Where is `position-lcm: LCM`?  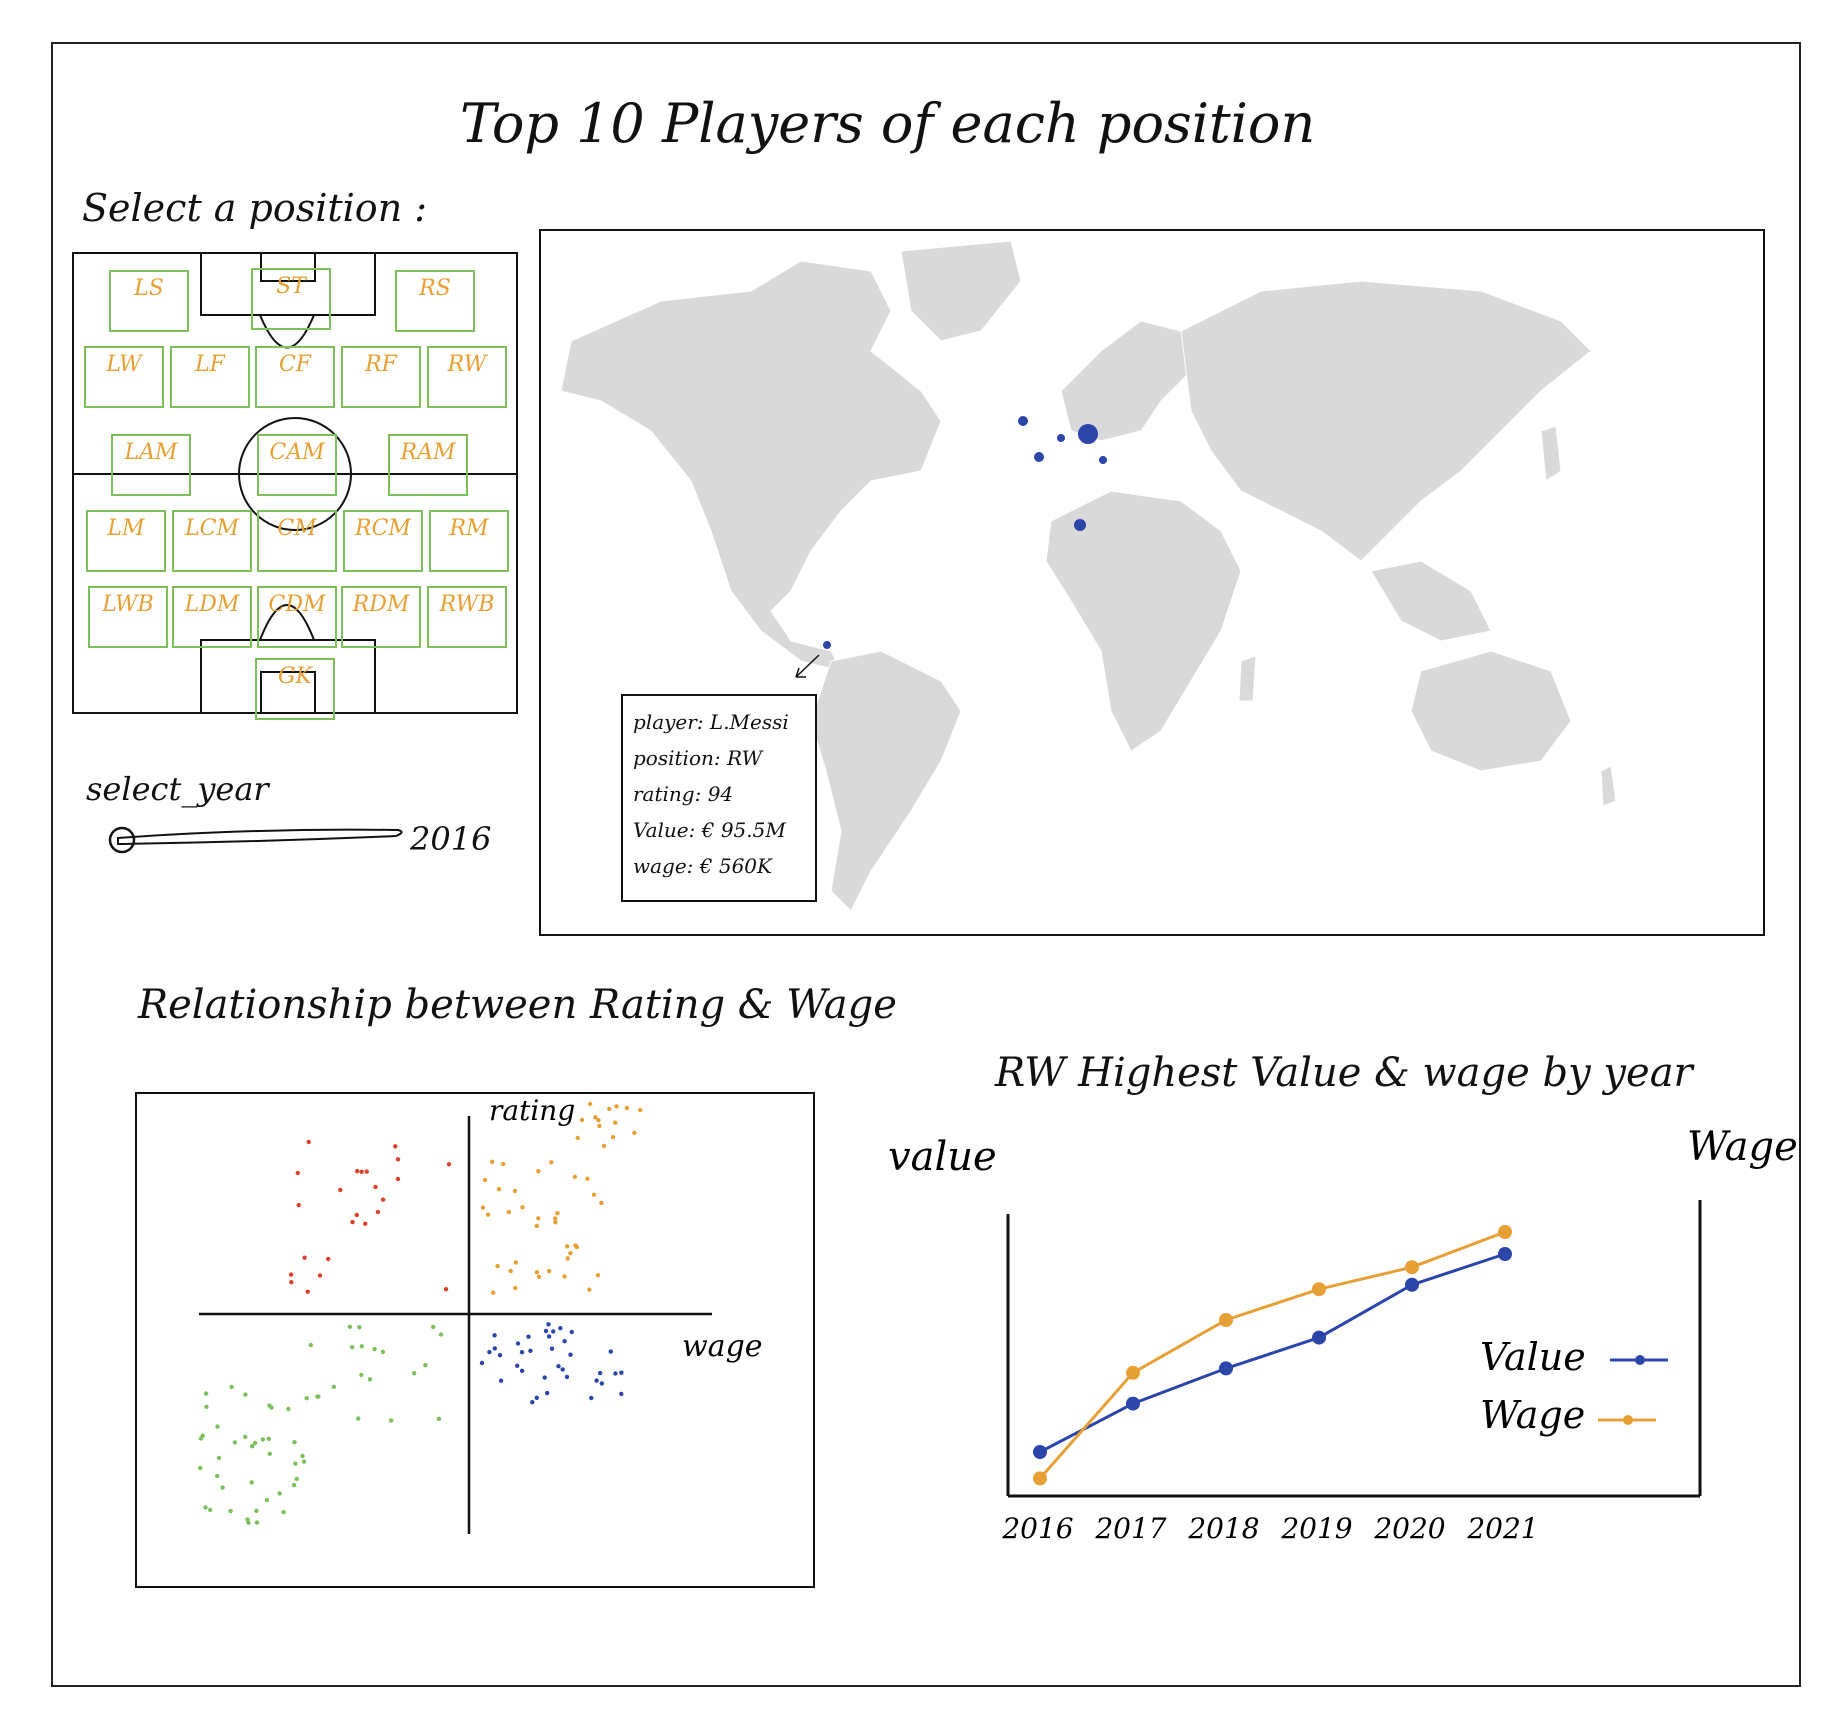
position-lcm: LCM is located at coordinates (212, 541).